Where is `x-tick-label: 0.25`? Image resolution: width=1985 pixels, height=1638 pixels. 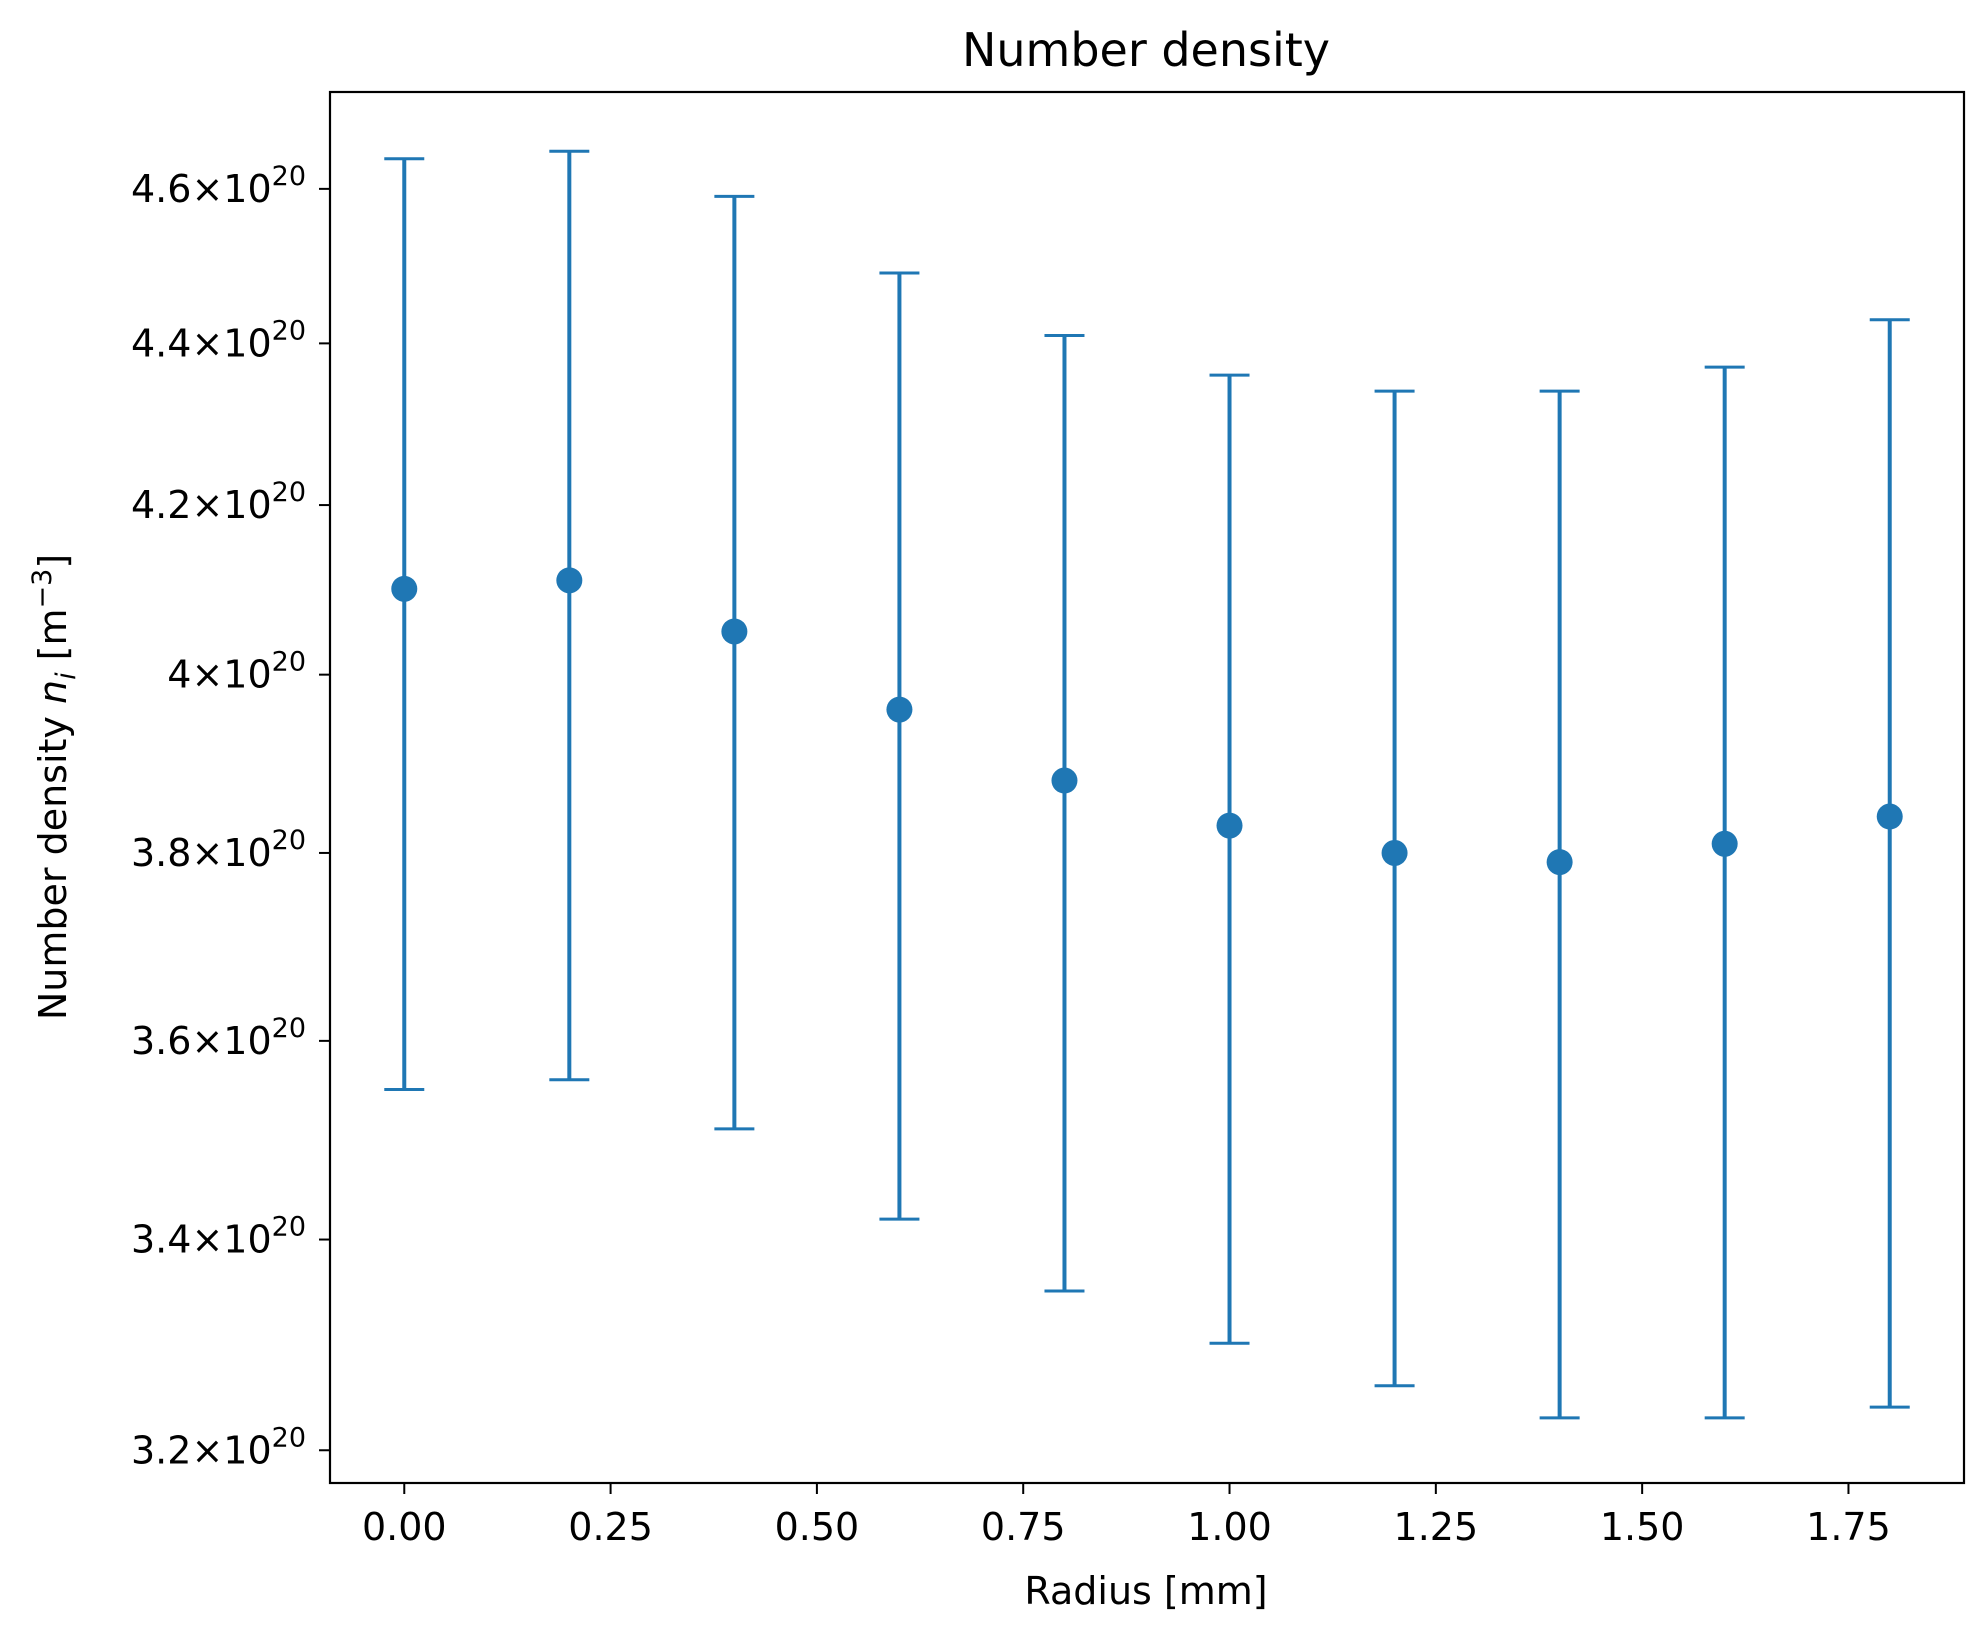
x-tick-label: 0.25 is located at coordinates (610, 1527).